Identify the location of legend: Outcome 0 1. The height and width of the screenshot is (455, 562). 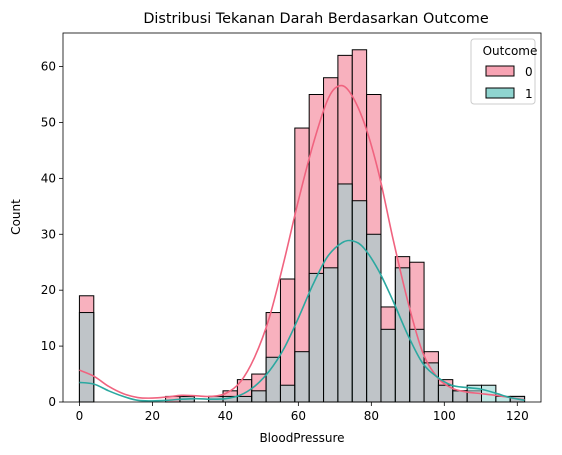
(504, 71).